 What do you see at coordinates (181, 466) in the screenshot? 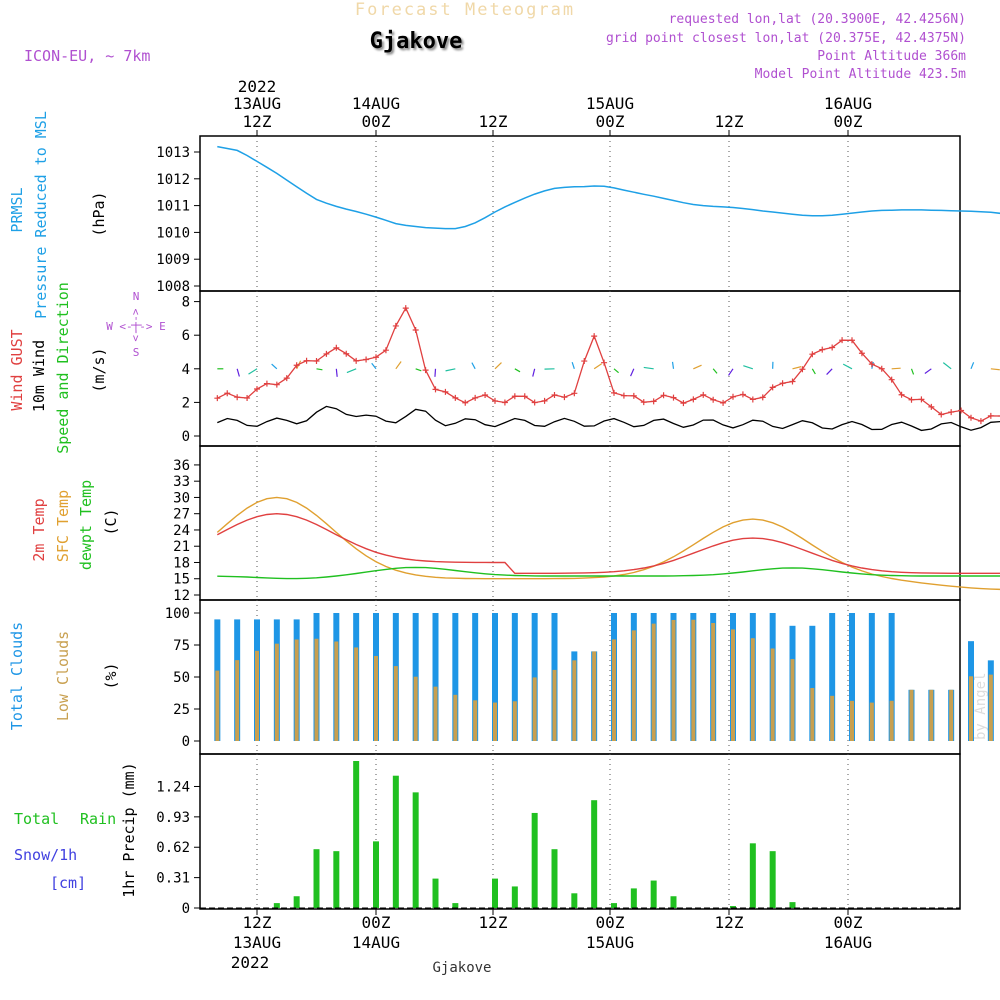
I see `temp-y-tick-label: 36` at bounding box center [181, 466].